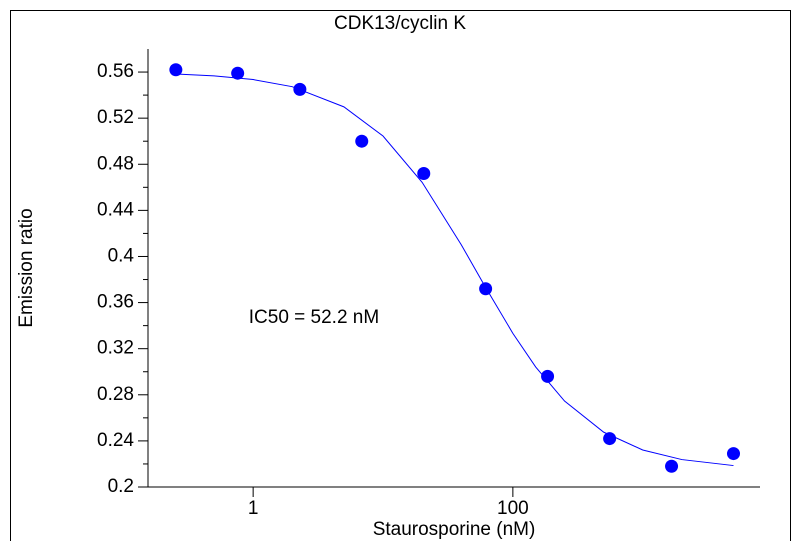 Image resolution: width=801 pixels, height=541 pixels. What do you see at coordinates (400, 23) in the screenshot?
I see `chart-title: CDK13/cyclin K` at bounding box center [400, 23].